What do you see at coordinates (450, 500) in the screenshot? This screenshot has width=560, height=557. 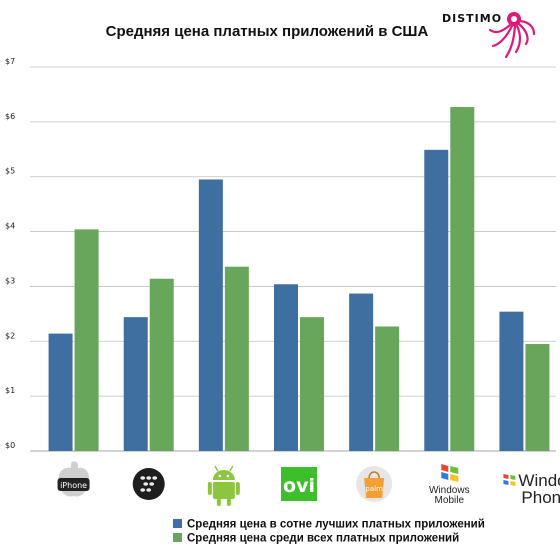 I see `category-label: Mobile` at bounding box center [450, 500].